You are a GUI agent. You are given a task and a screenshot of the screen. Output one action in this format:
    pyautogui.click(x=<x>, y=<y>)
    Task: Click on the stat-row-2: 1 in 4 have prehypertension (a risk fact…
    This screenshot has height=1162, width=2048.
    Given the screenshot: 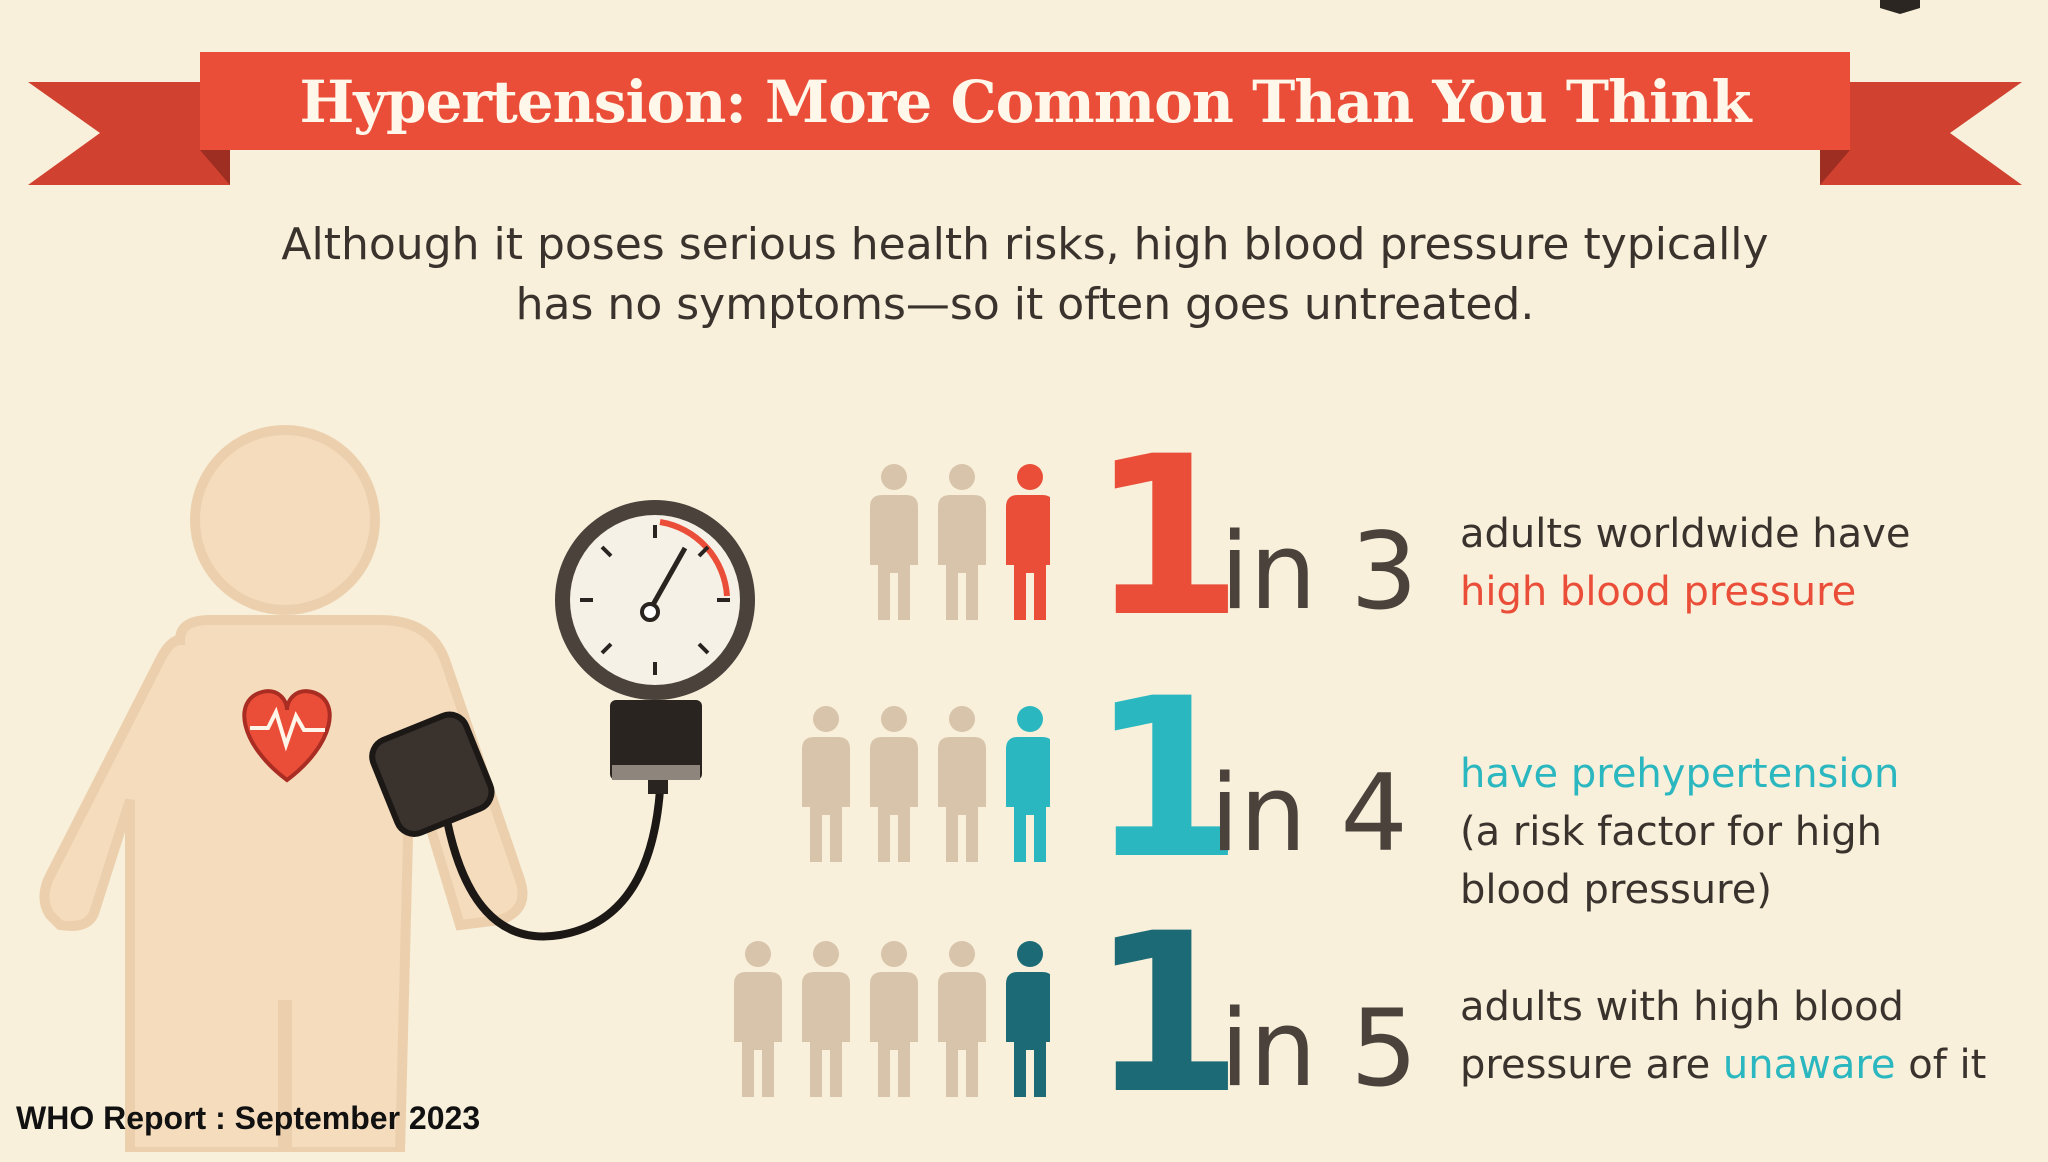 What is the action you would take?
    pyautogui.click(x=1360, y=798)
    